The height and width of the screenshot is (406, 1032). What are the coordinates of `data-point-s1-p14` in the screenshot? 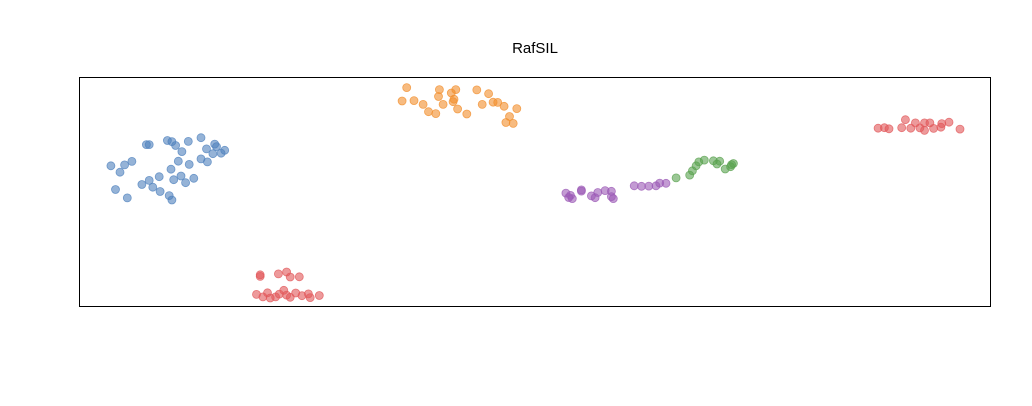 It's located at (467, 114).